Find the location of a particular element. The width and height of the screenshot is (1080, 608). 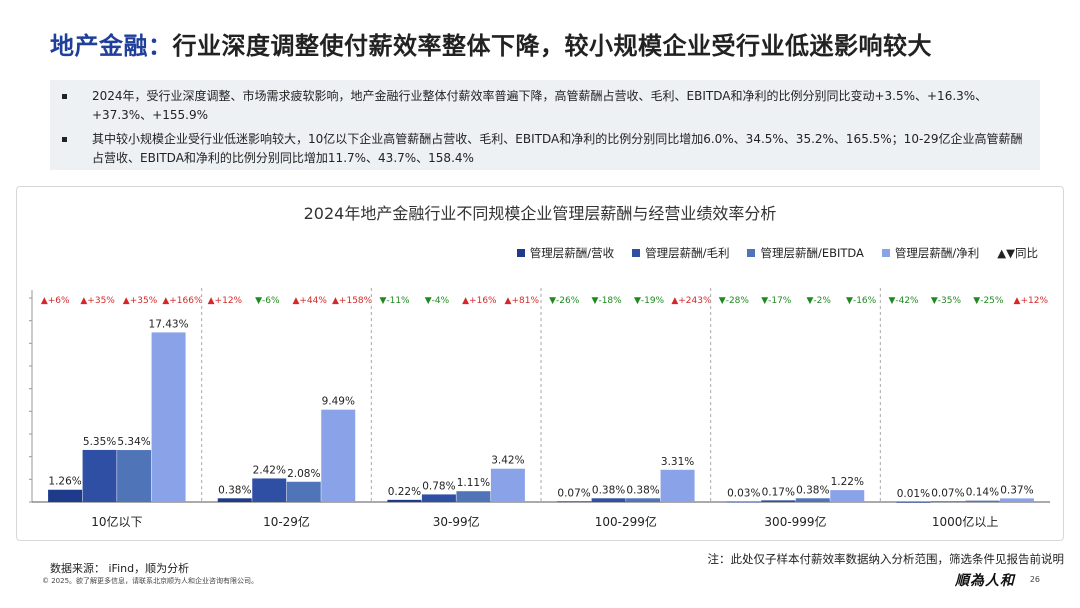

legend-item-yoy: ▲▼同比 is located at coordinates (1017, 253).